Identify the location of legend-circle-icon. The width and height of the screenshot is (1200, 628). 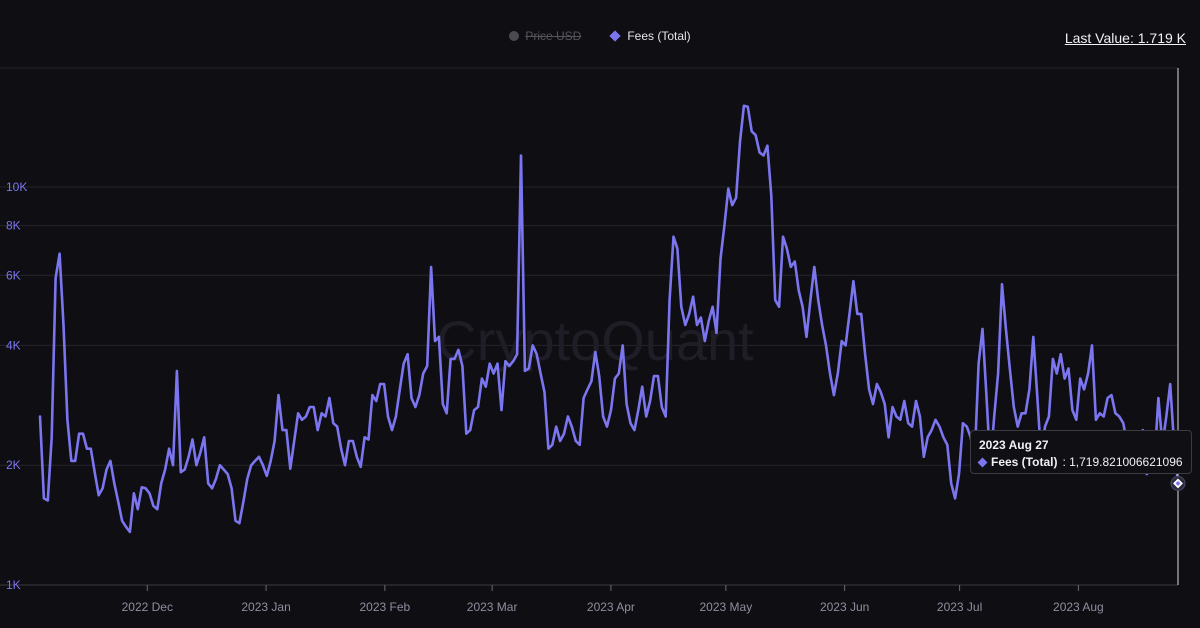
(514, 36).